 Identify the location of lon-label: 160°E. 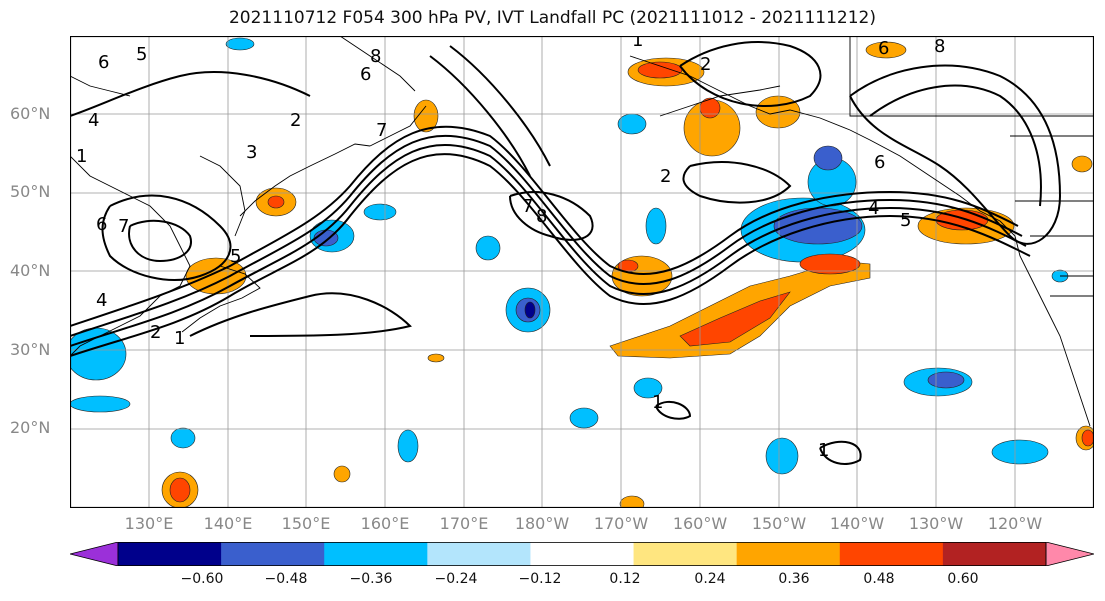
(385, 523).